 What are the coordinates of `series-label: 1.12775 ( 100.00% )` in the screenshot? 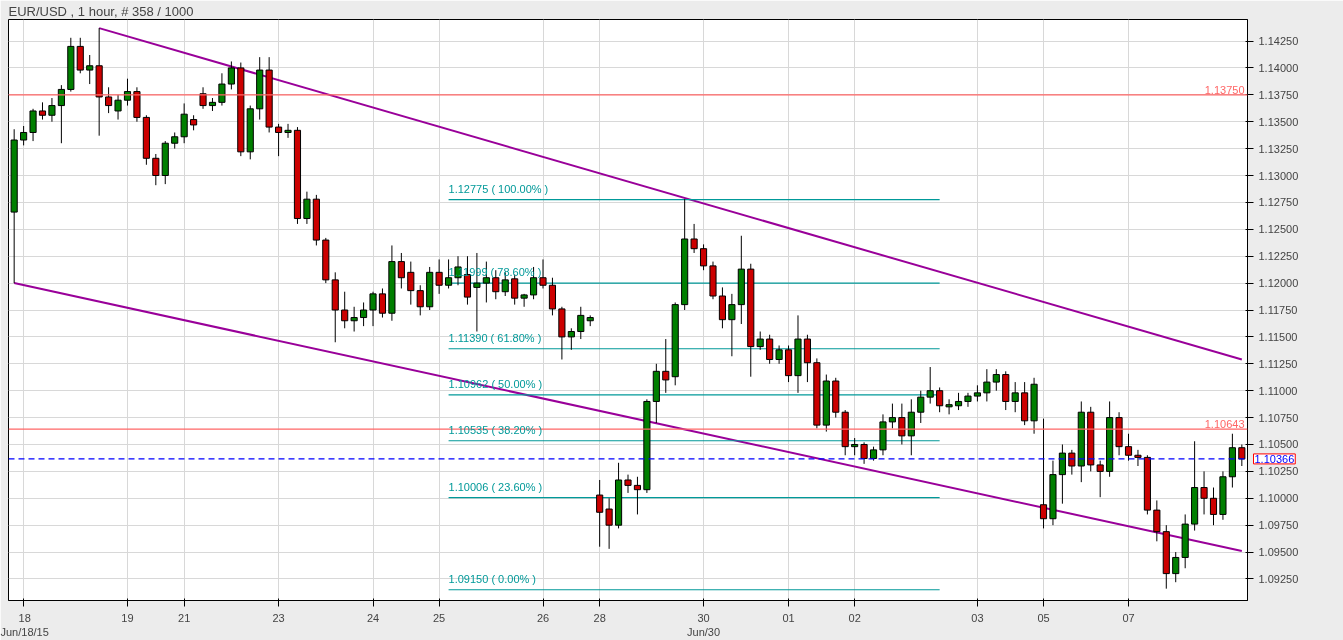 It's located at (498, 188).